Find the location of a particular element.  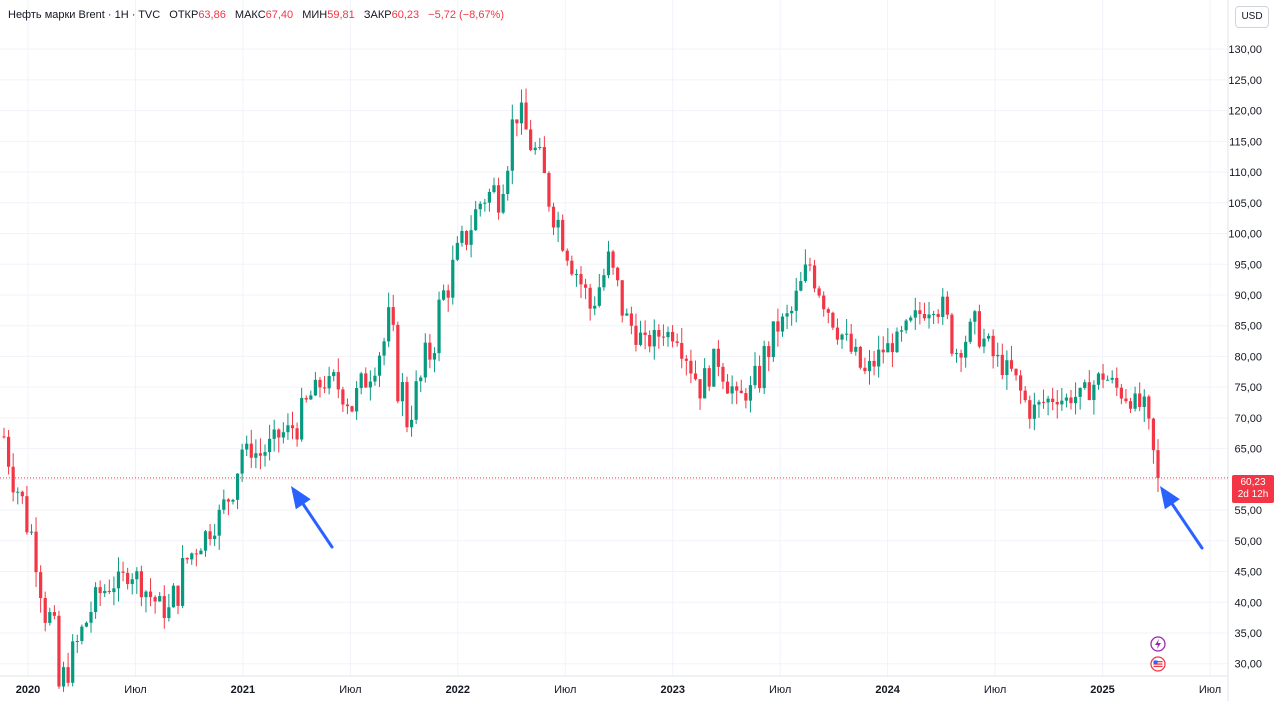

legend-low-value: 59,81 is located at coordinates (341, 15).